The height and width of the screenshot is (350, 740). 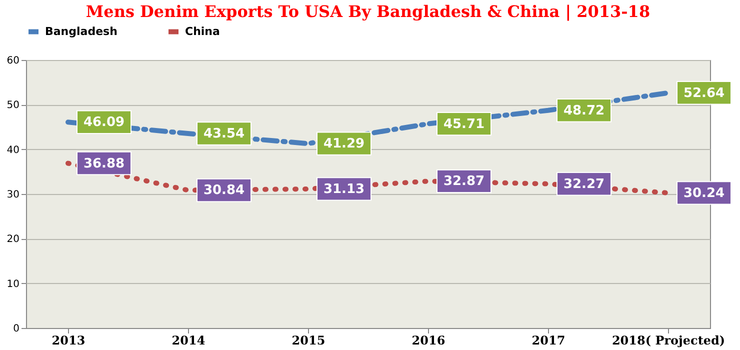 What do you see at coordinates (224, 134) in the screenshot?
I see `data-label: 43.54` at bounding box center [224, 134].